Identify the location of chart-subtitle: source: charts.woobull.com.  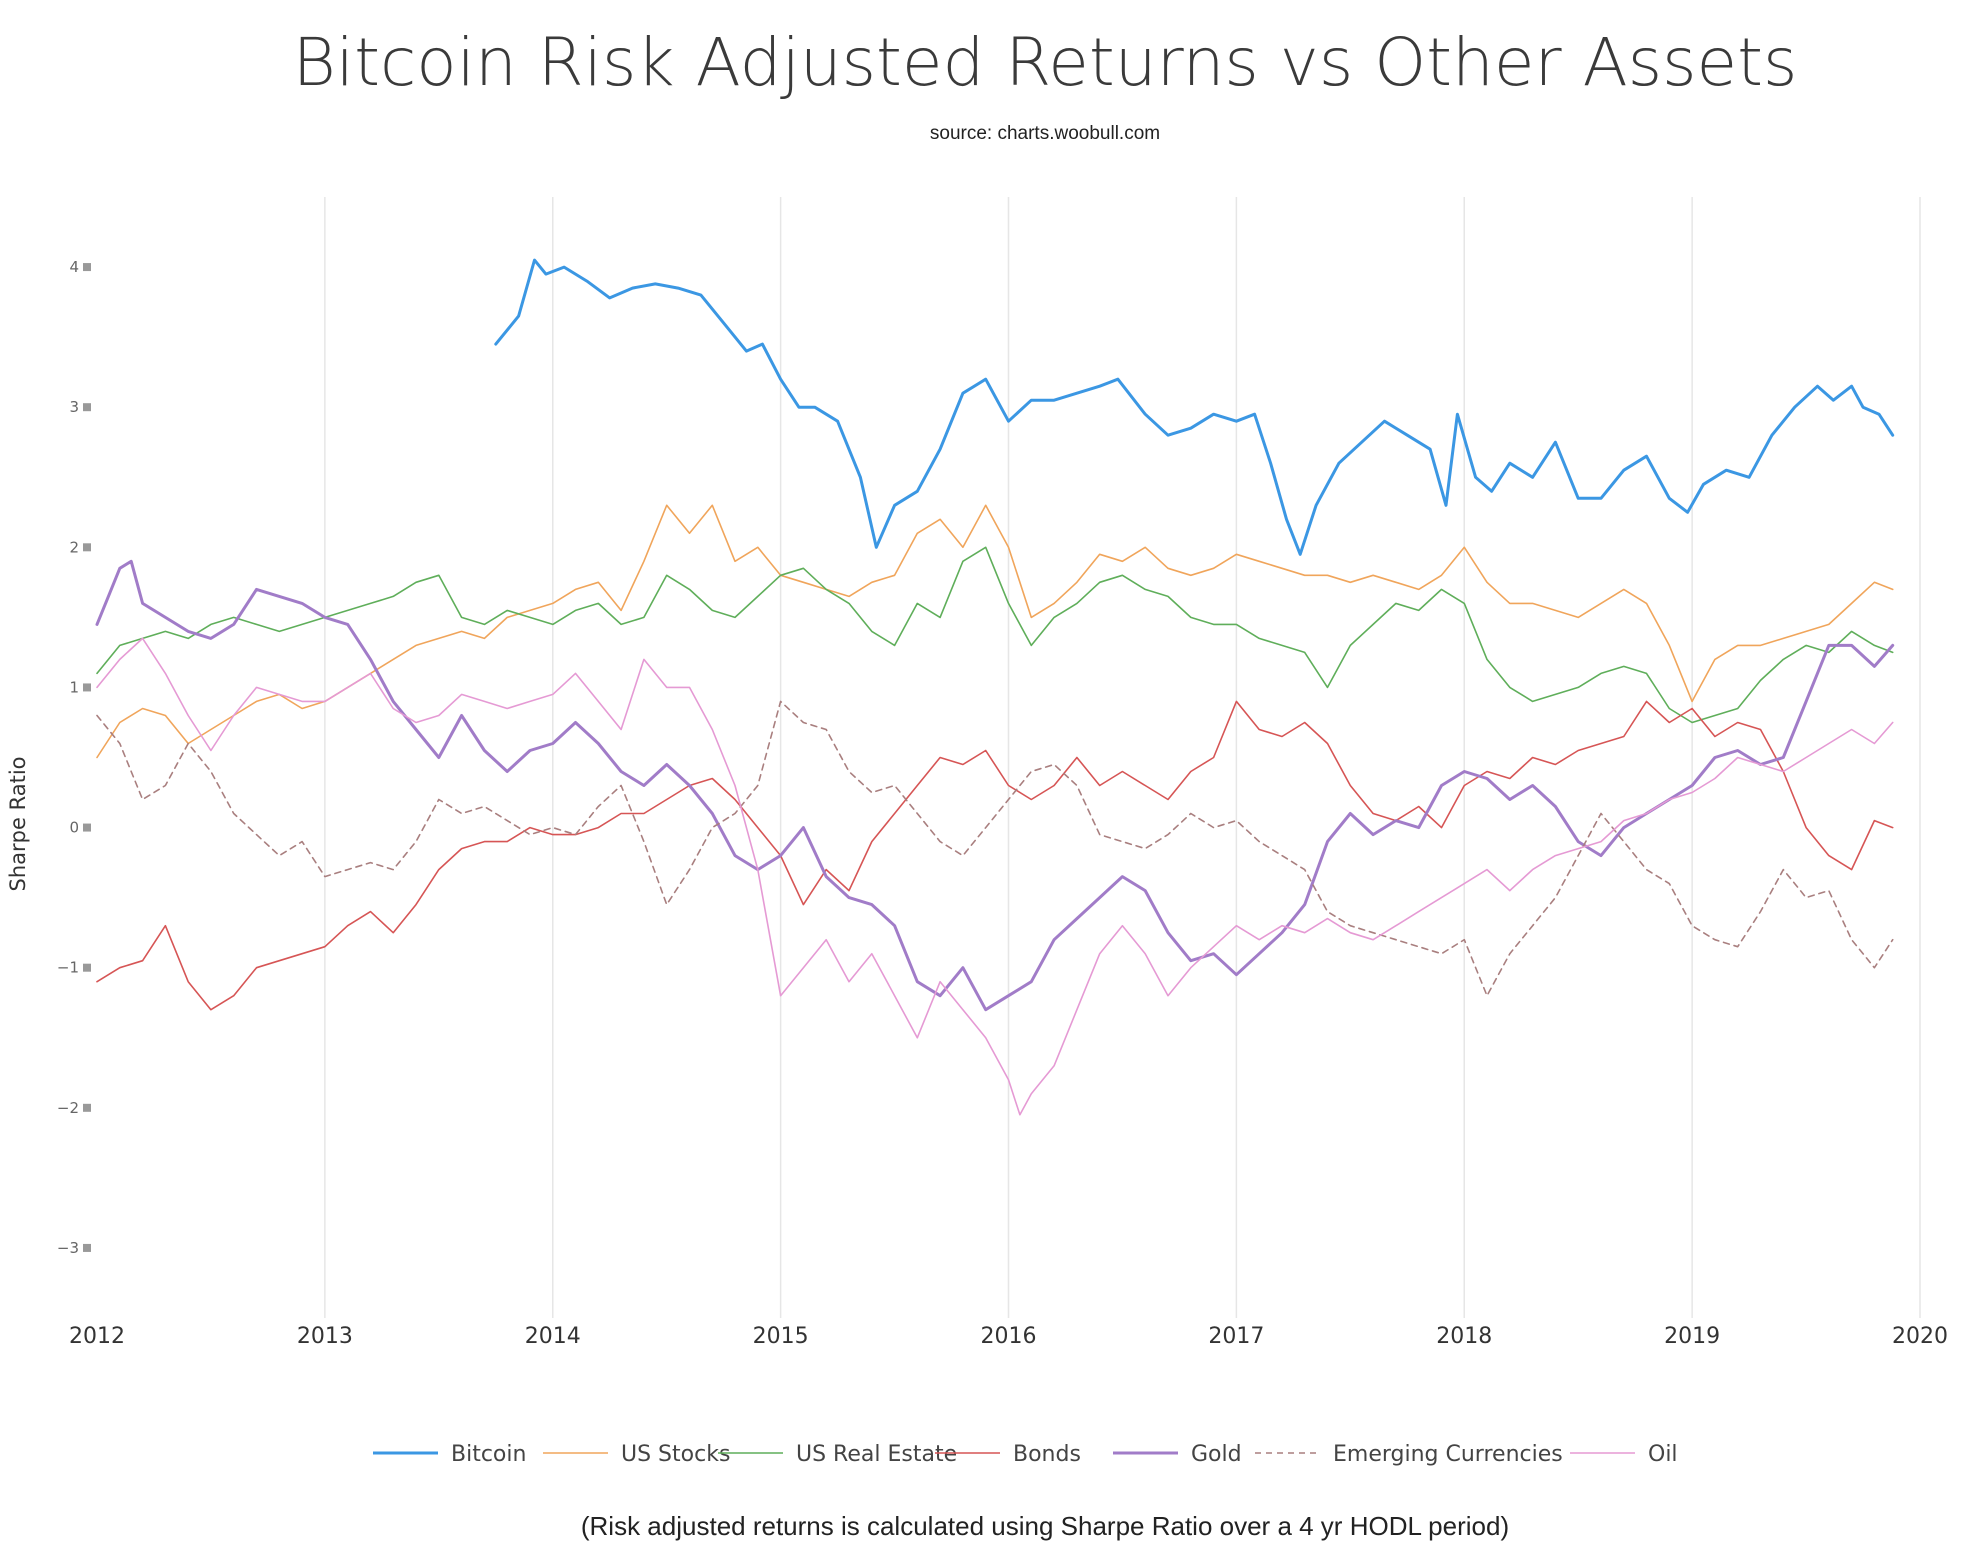
(1045, 133).